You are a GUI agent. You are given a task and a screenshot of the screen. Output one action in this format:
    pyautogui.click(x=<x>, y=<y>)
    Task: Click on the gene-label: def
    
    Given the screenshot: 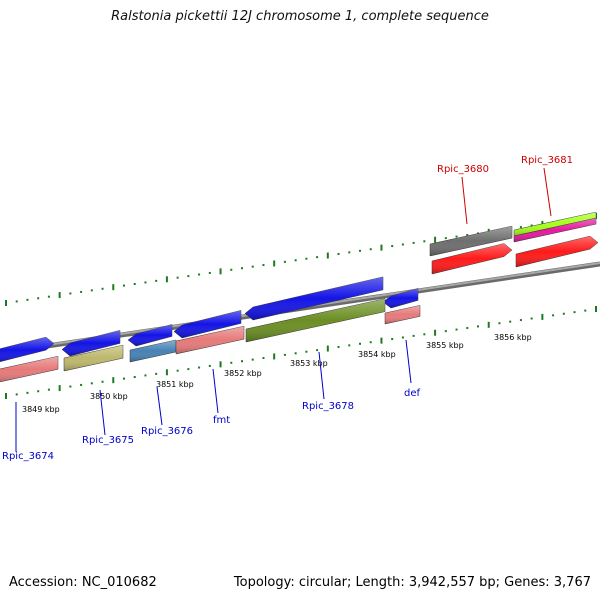 What is the action you would take?
    pyautogui.click(x=412, y=393)
    